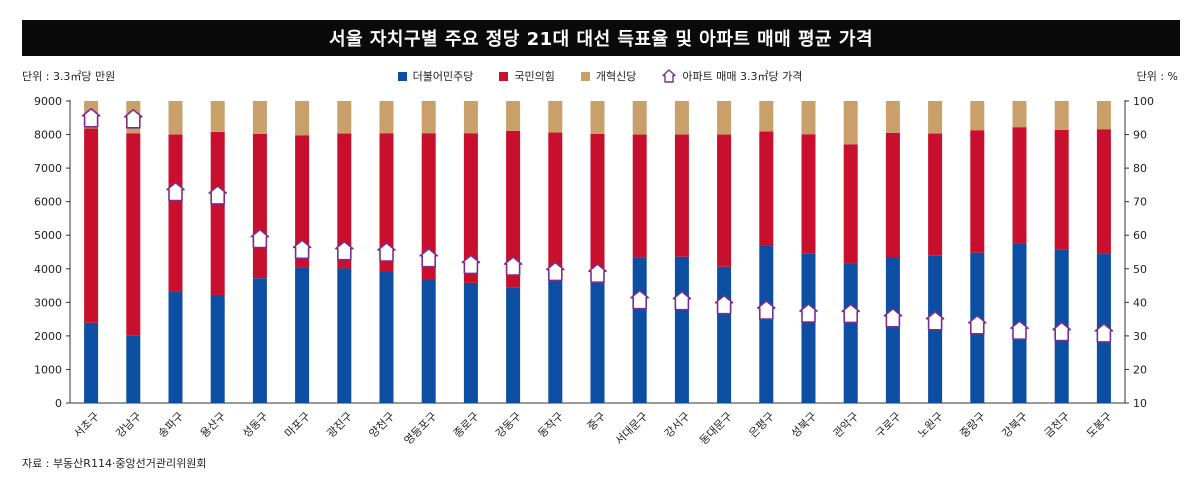  Describe the element at coordinates (716, 429) in the screenshot. I see `category-label: 동대문구` at that location.